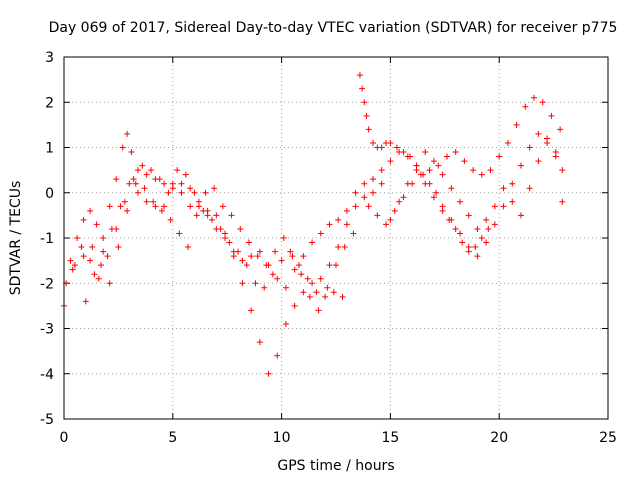 The height and width of the screenshot is (480, 640). Describe the element at coordinates (47, 375) in the screenshot. I see `y-tick-label: -4` at that location.